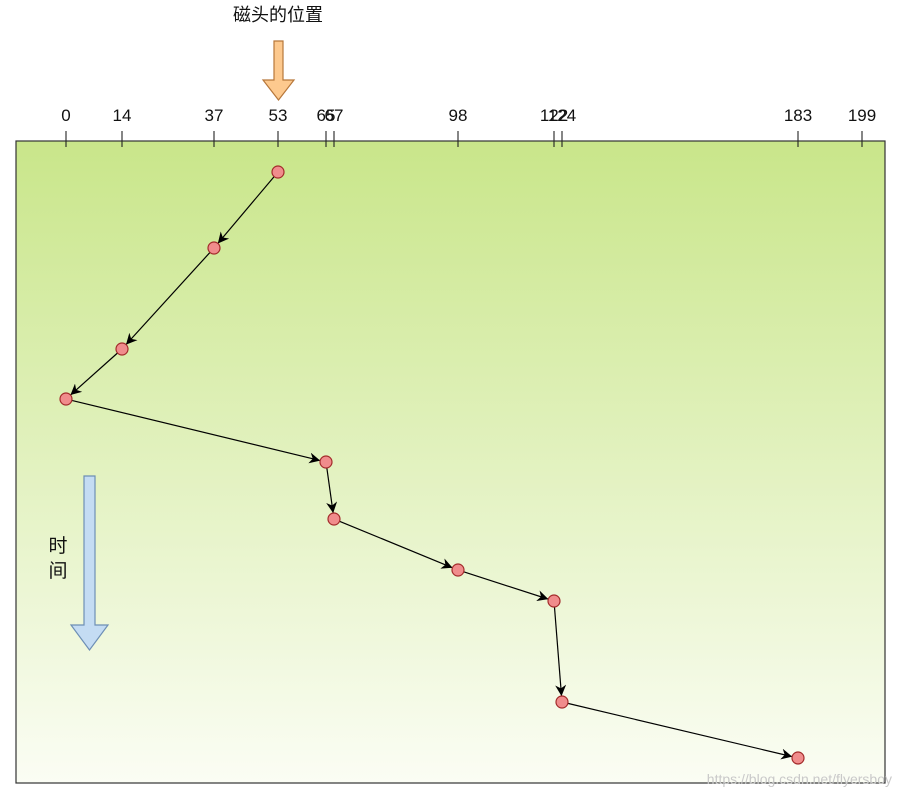 This screenshot has height=797, width=902. Describe the element at coordinates (334, 115) in the screenshot. I see `tick-label-67: 67` at that location.